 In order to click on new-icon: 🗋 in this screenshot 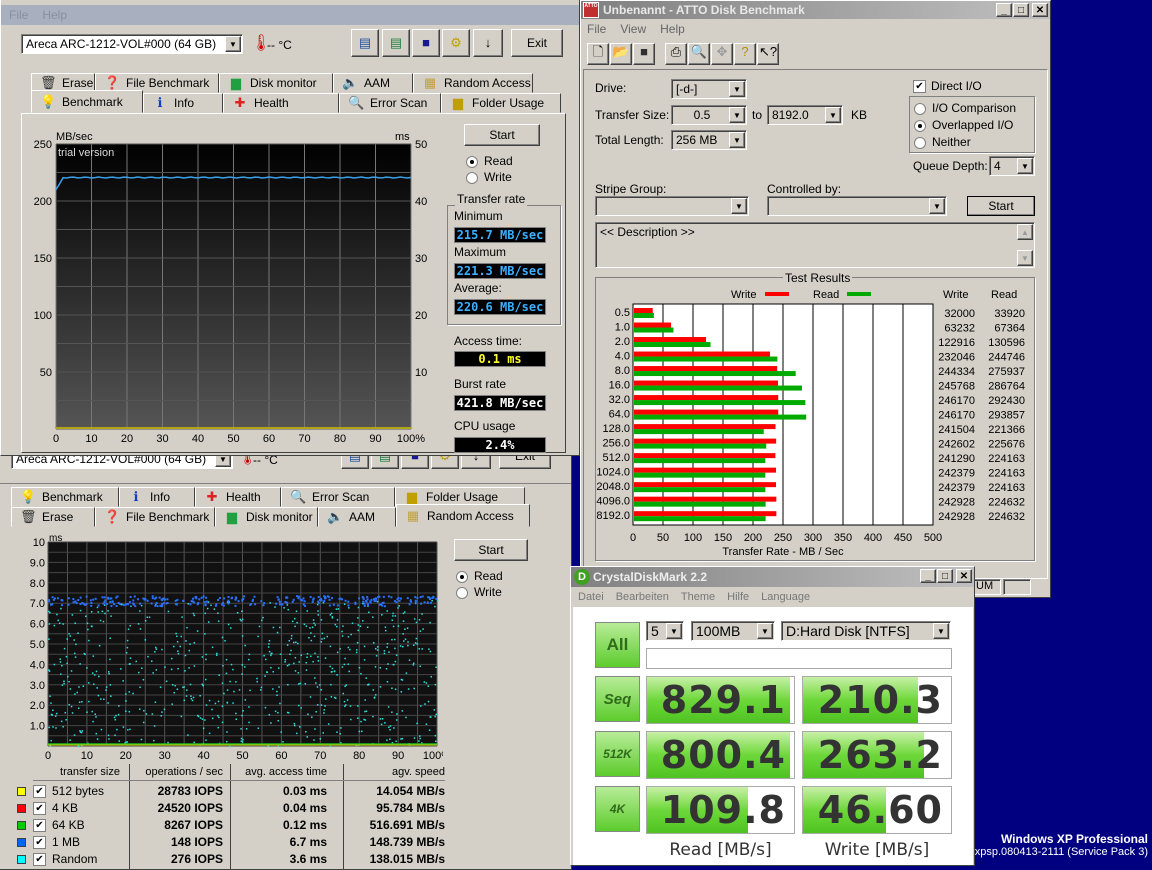, I will do `click(598, 54)`.